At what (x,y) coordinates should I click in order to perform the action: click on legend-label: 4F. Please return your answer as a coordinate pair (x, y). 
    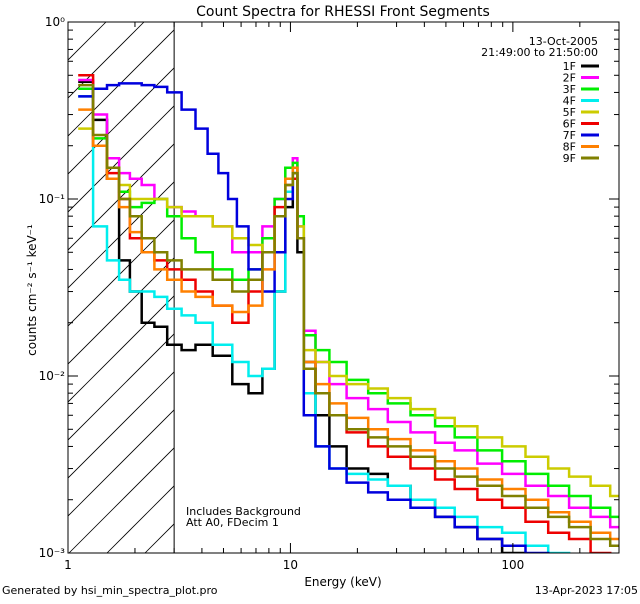
    Looking at the image, I should click on (569, 101).